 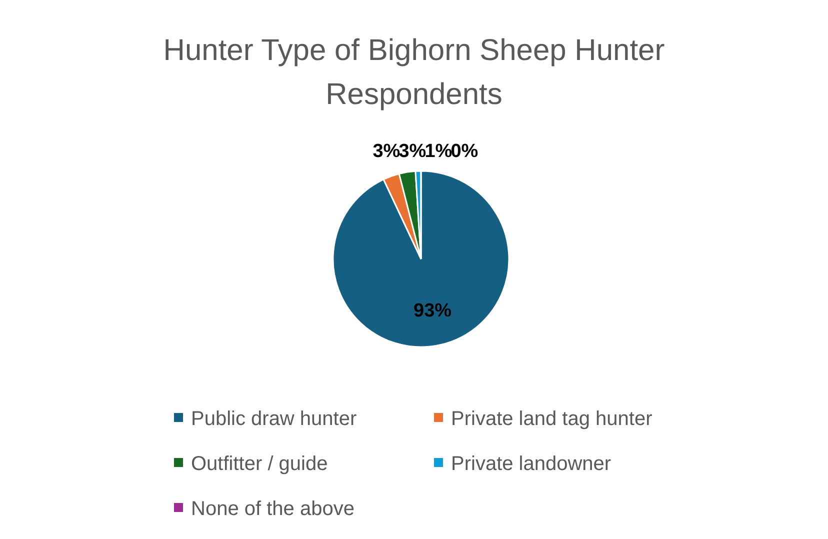 What do you see at coordinates (433, 311) in the screenshot?
I see `data-label: 93%` at bounding box center [433, 311].